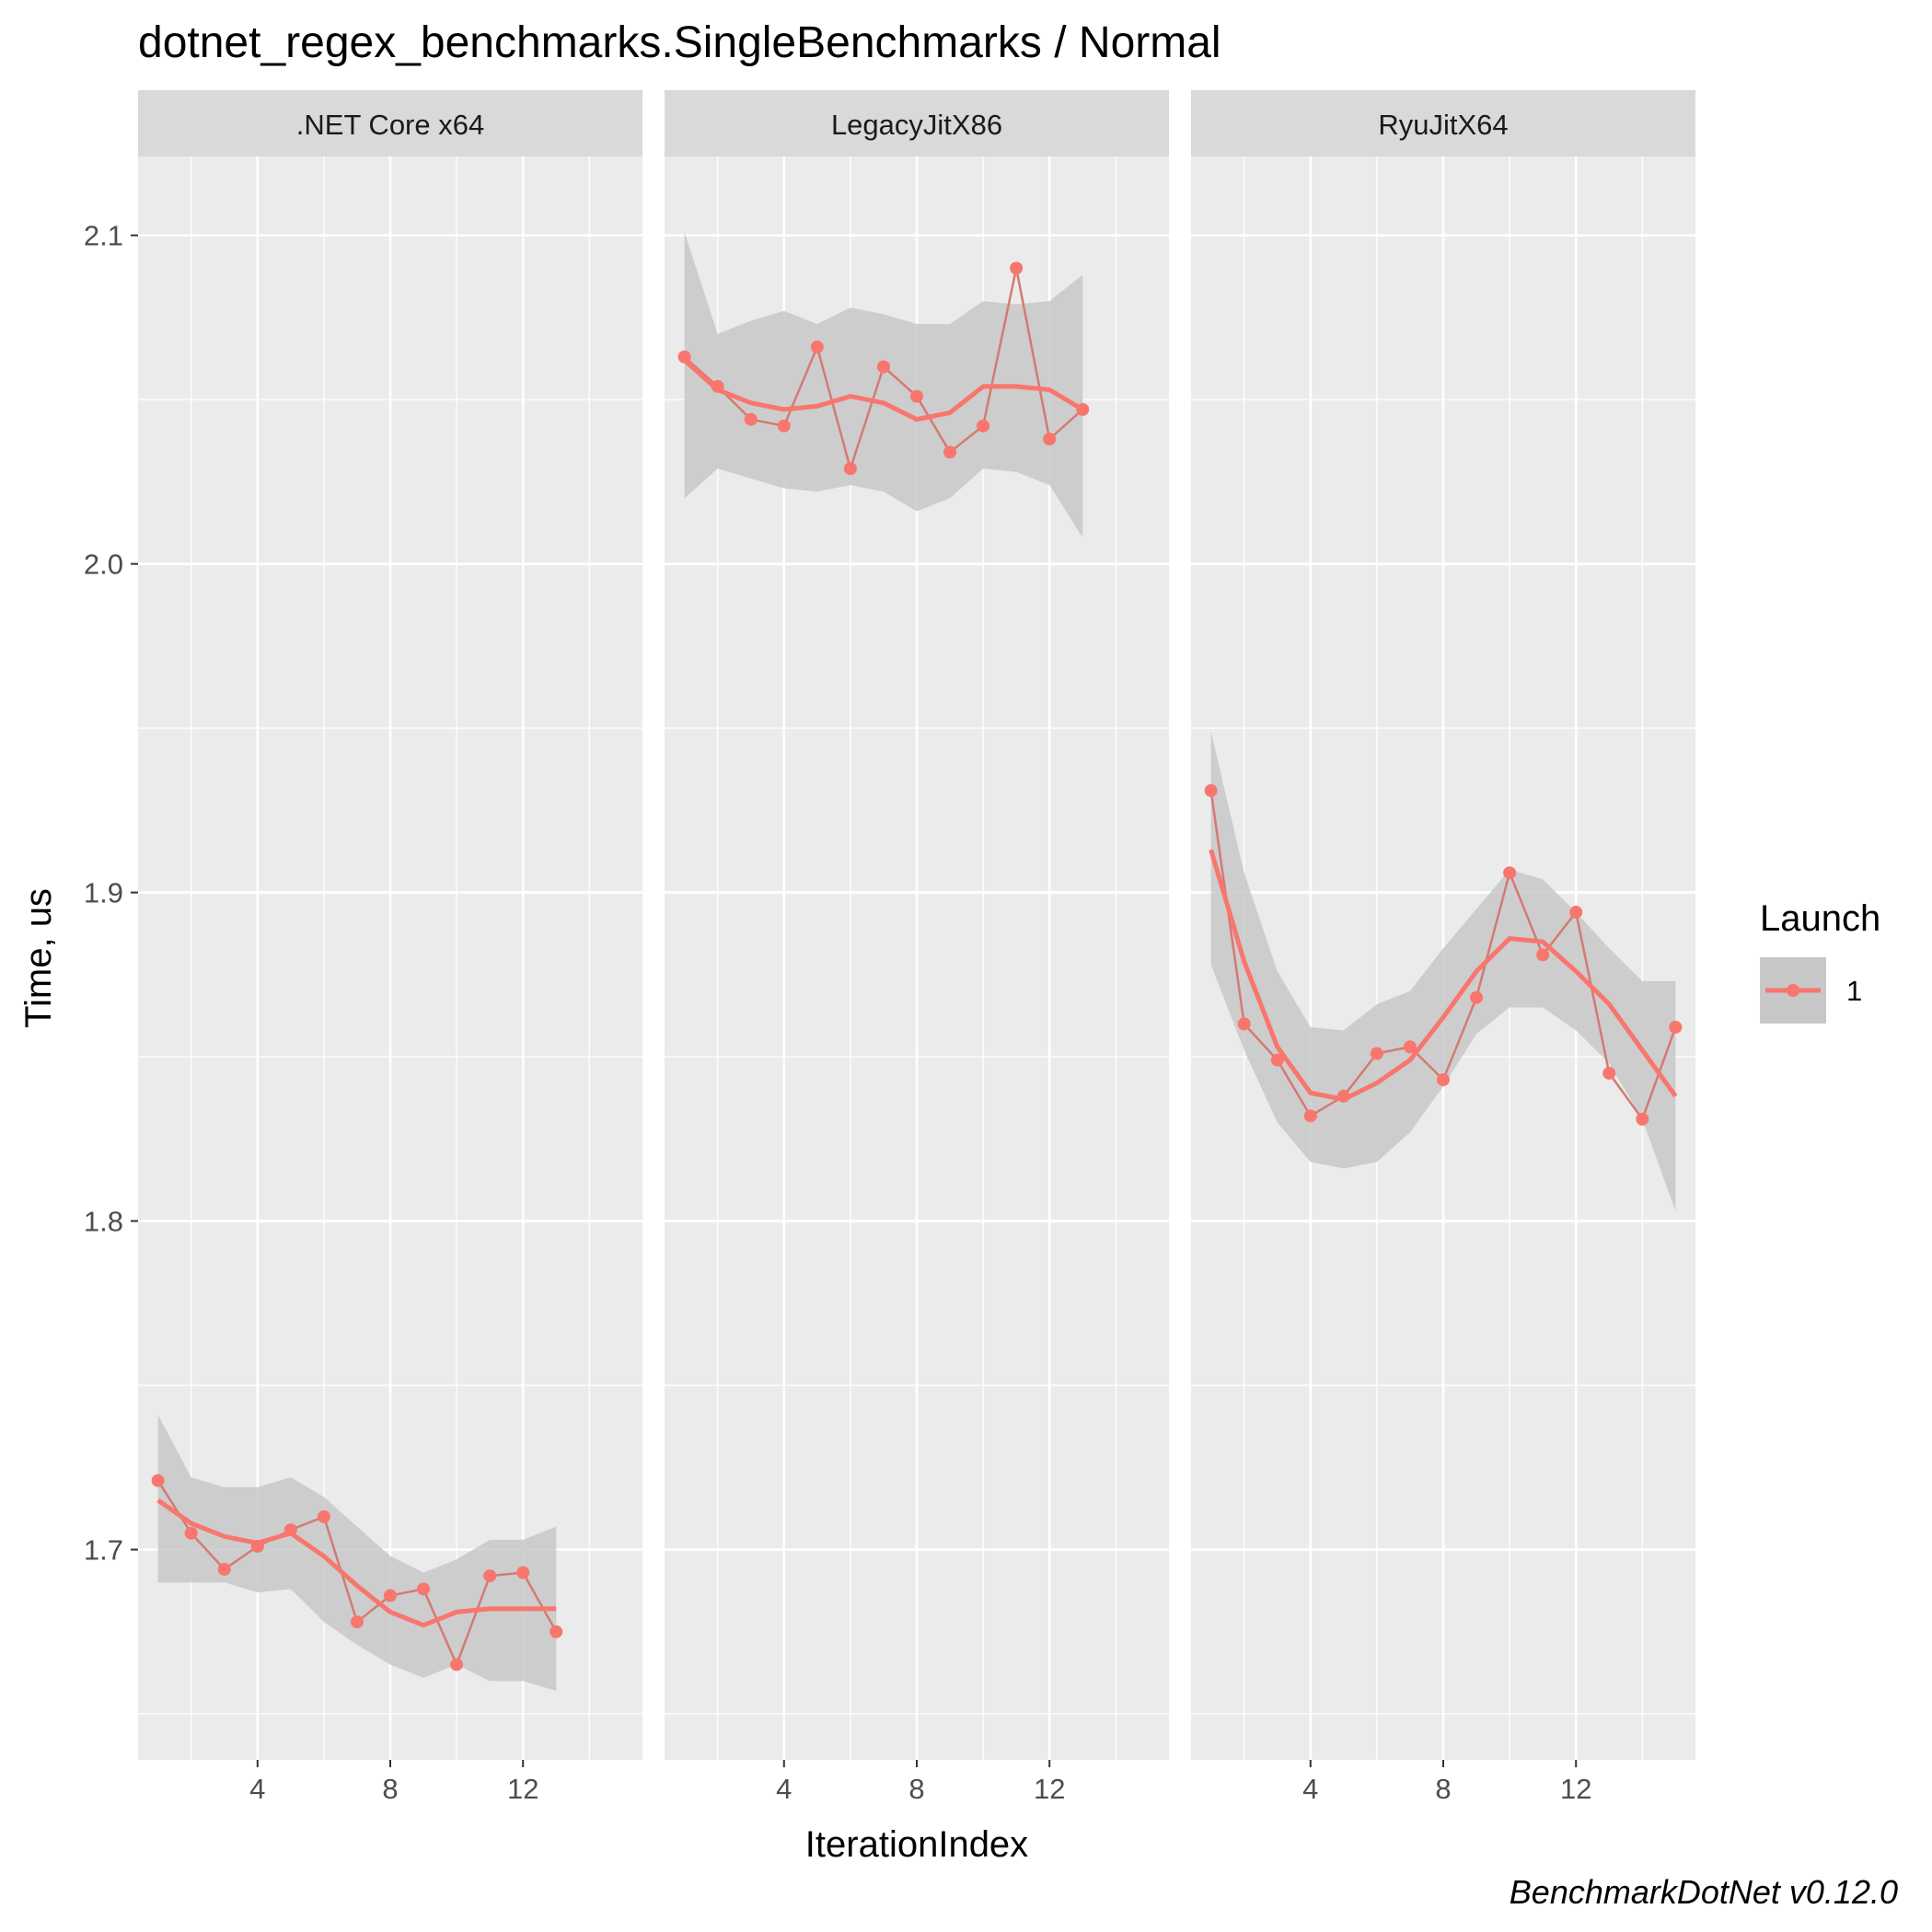 The width and height of the screenshot is (1932, 1932). What do you see at coordinates (784, 1789) in the screenshot?
I see `x-tick-label-1-0: 4` at bounding box center [784, 1789].